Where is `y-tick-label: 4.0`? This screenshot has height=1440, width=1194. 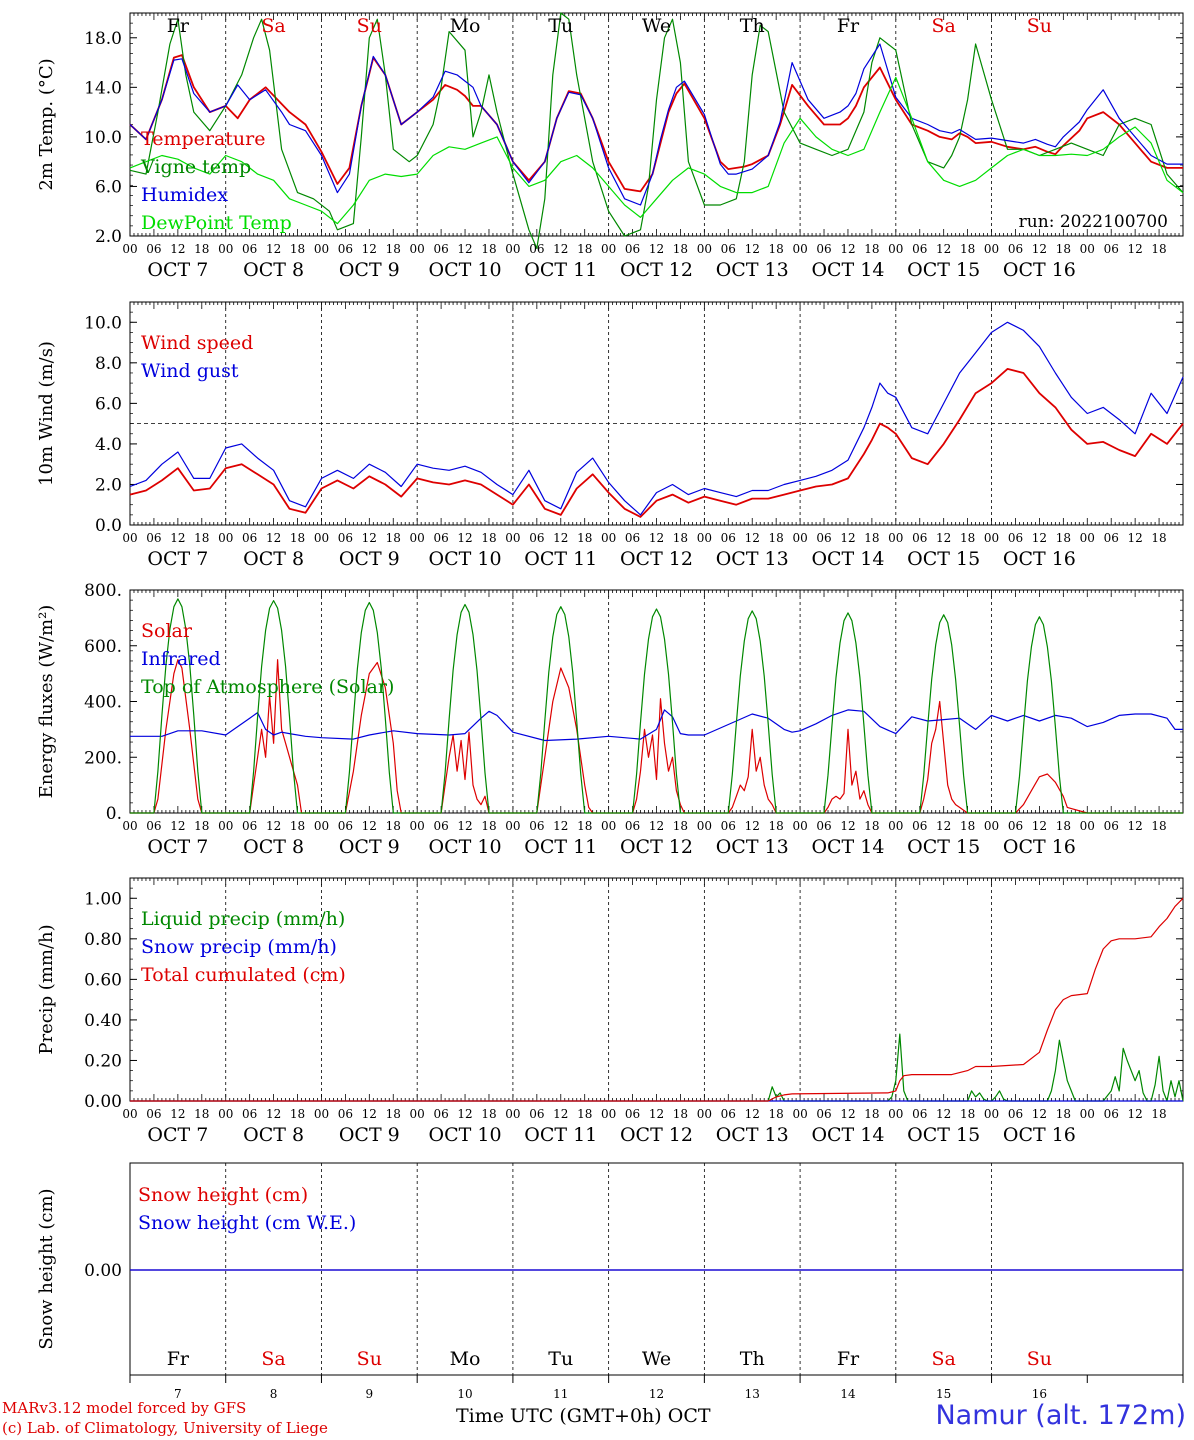
y-tick-label: 4.0 is located at coordinates (108, 445).